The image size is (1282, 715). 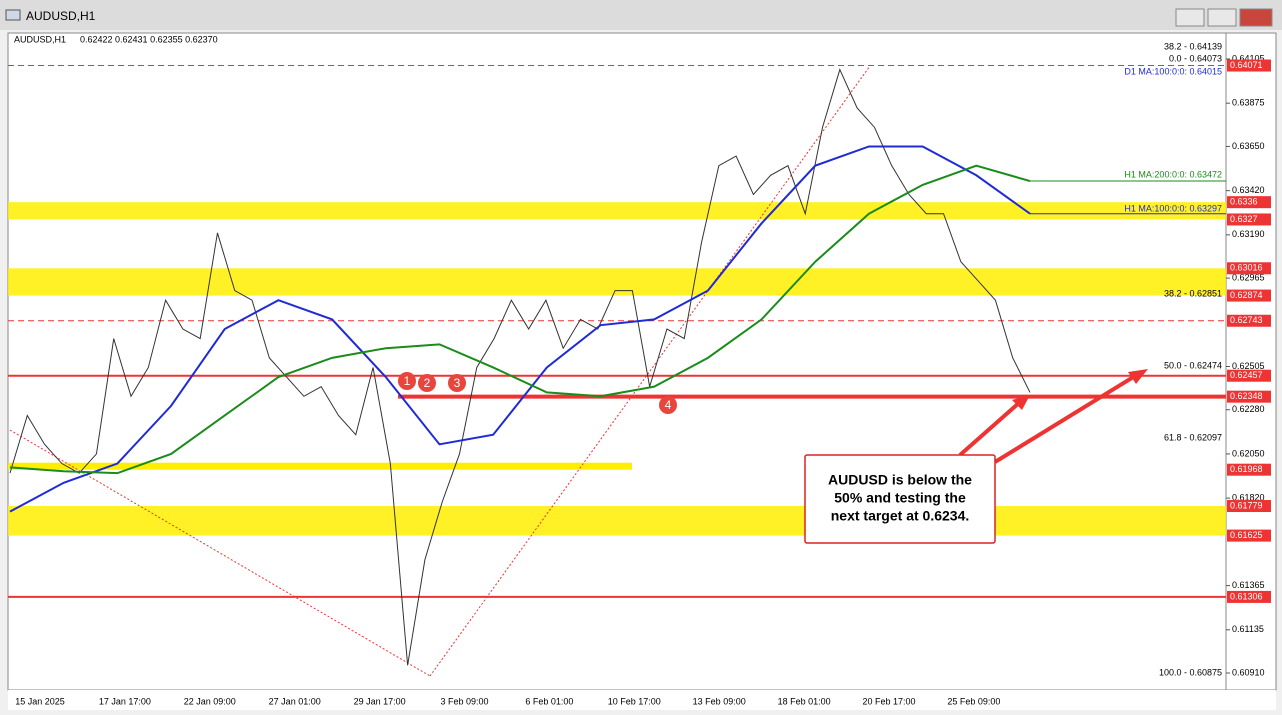 I want to click on price-tick-label: 0.61365, so click(x=1248, y=585).